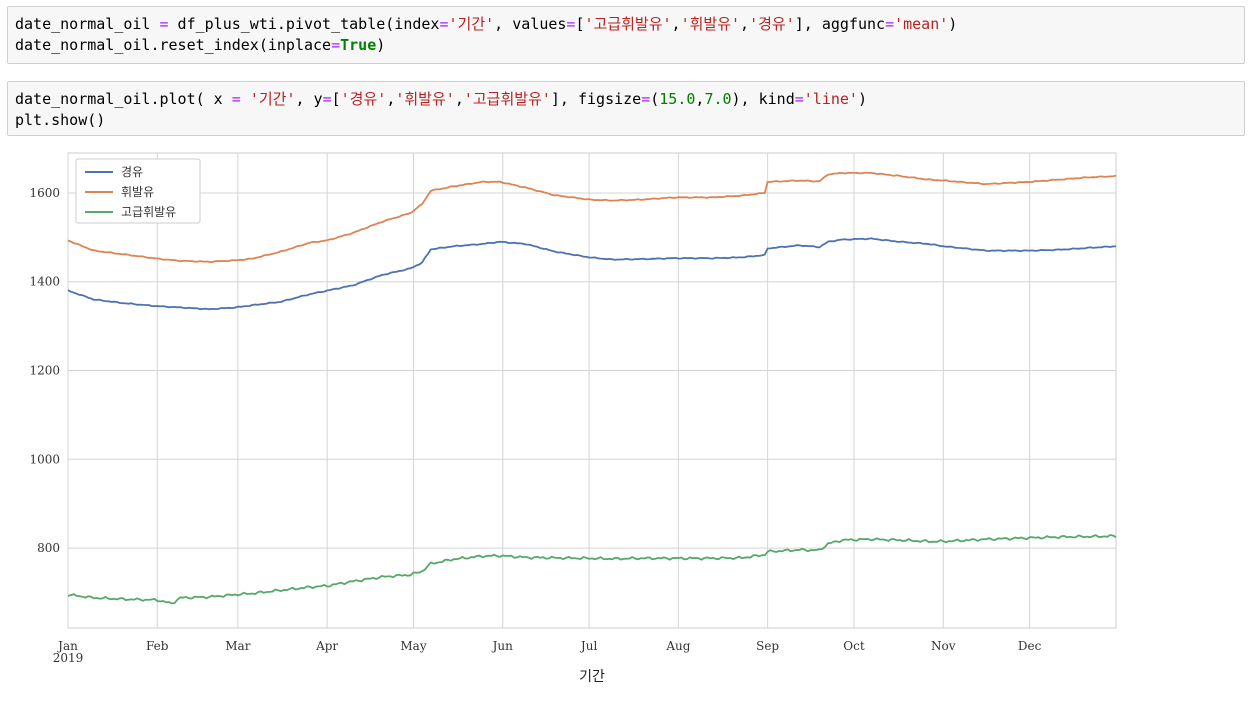 Image resolution: width=1256 pixels, height=705 pixels. Describe the element at coordinates (767, 646) in the screenshot. I see `x-tick-label: Sep` at that location.